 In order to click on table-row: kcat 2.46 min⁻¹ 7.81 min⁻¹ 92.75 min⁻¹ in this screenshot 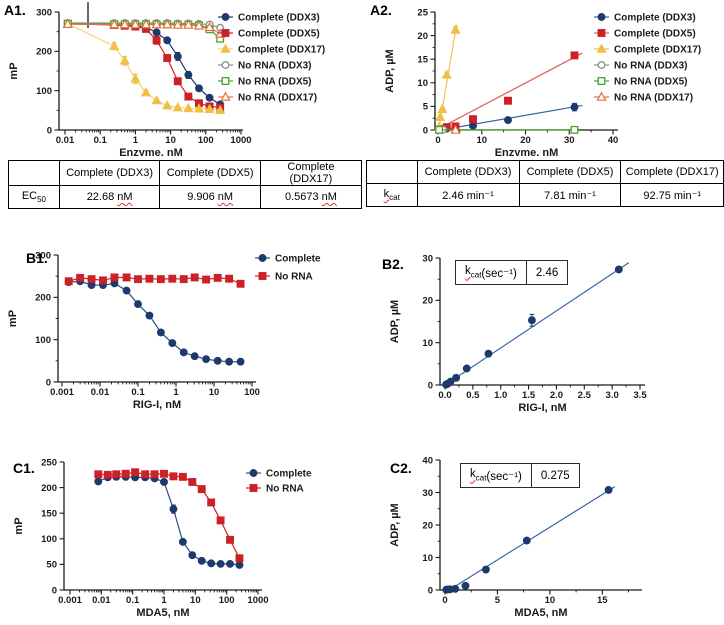, I will do `click(545, 195)`.